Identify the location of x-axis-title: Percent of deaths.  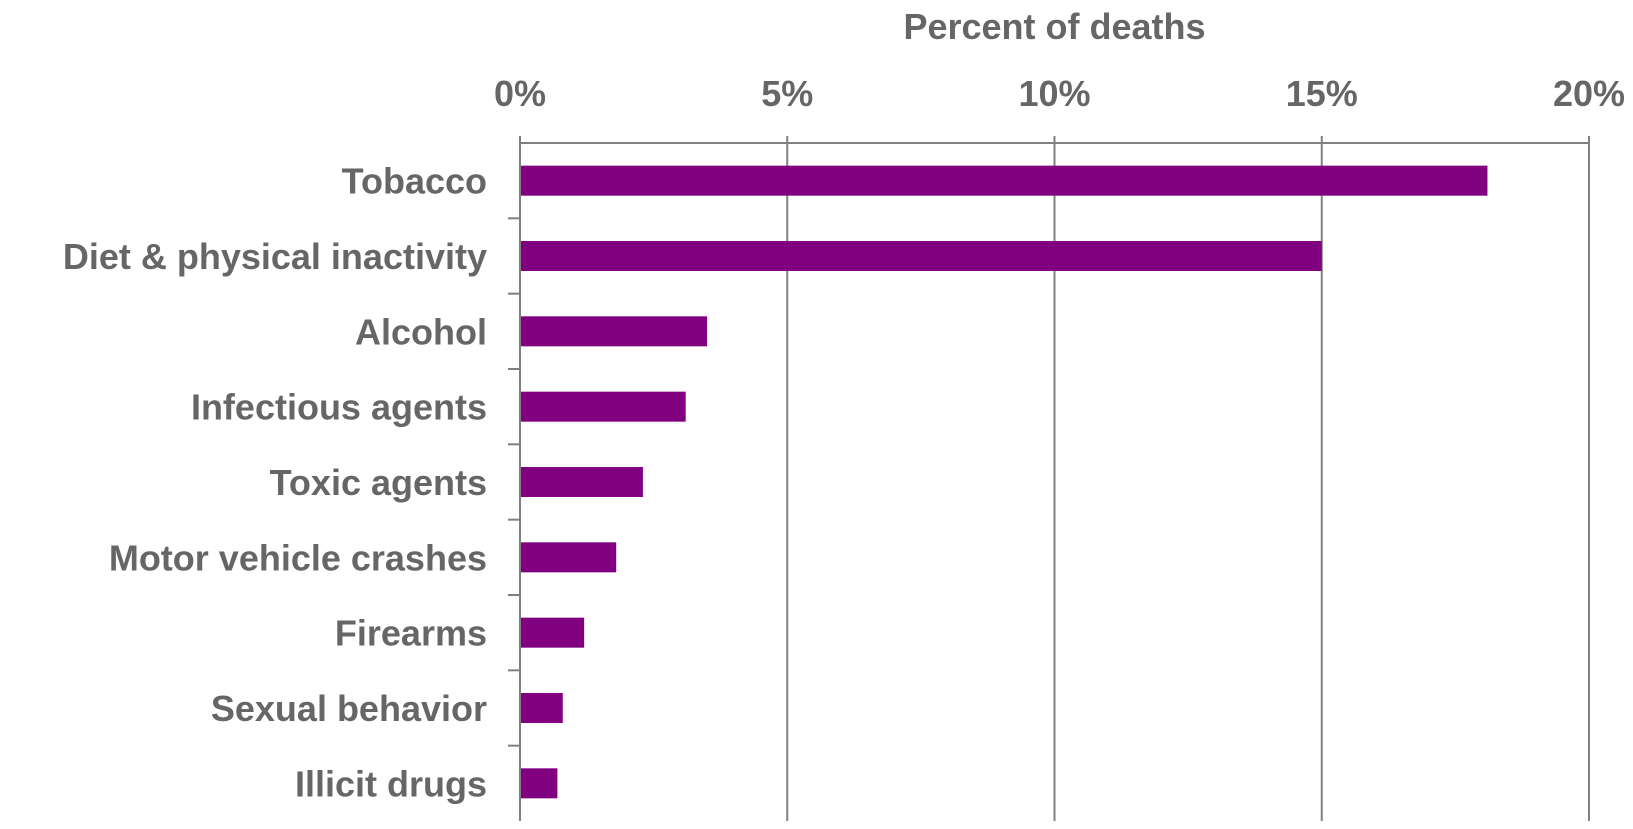
(1054, 26).